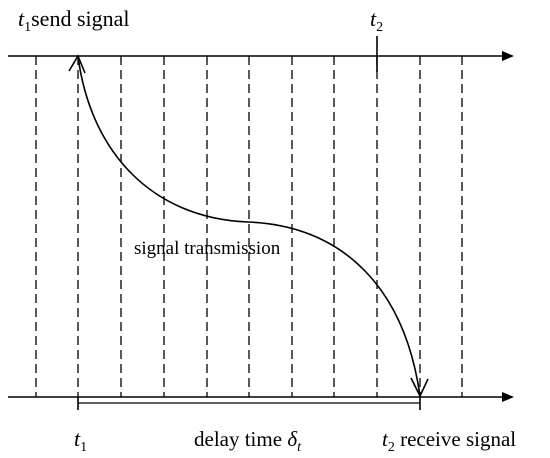  I want to click on t1-bottom-label: t1, so click(80, 440).